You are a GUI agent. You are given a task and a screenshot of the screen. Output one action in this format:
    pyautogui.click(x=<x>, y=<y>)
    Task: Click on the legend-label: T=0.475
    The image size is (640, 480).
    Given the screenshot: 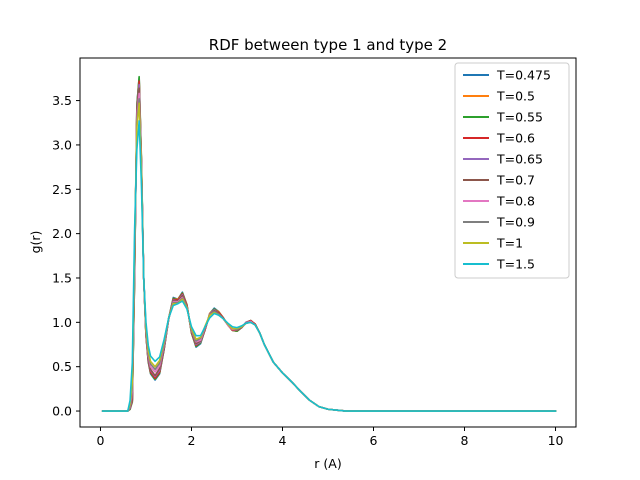 What is the action you would take?
    pyautogui.click(x=523, y=75)
    